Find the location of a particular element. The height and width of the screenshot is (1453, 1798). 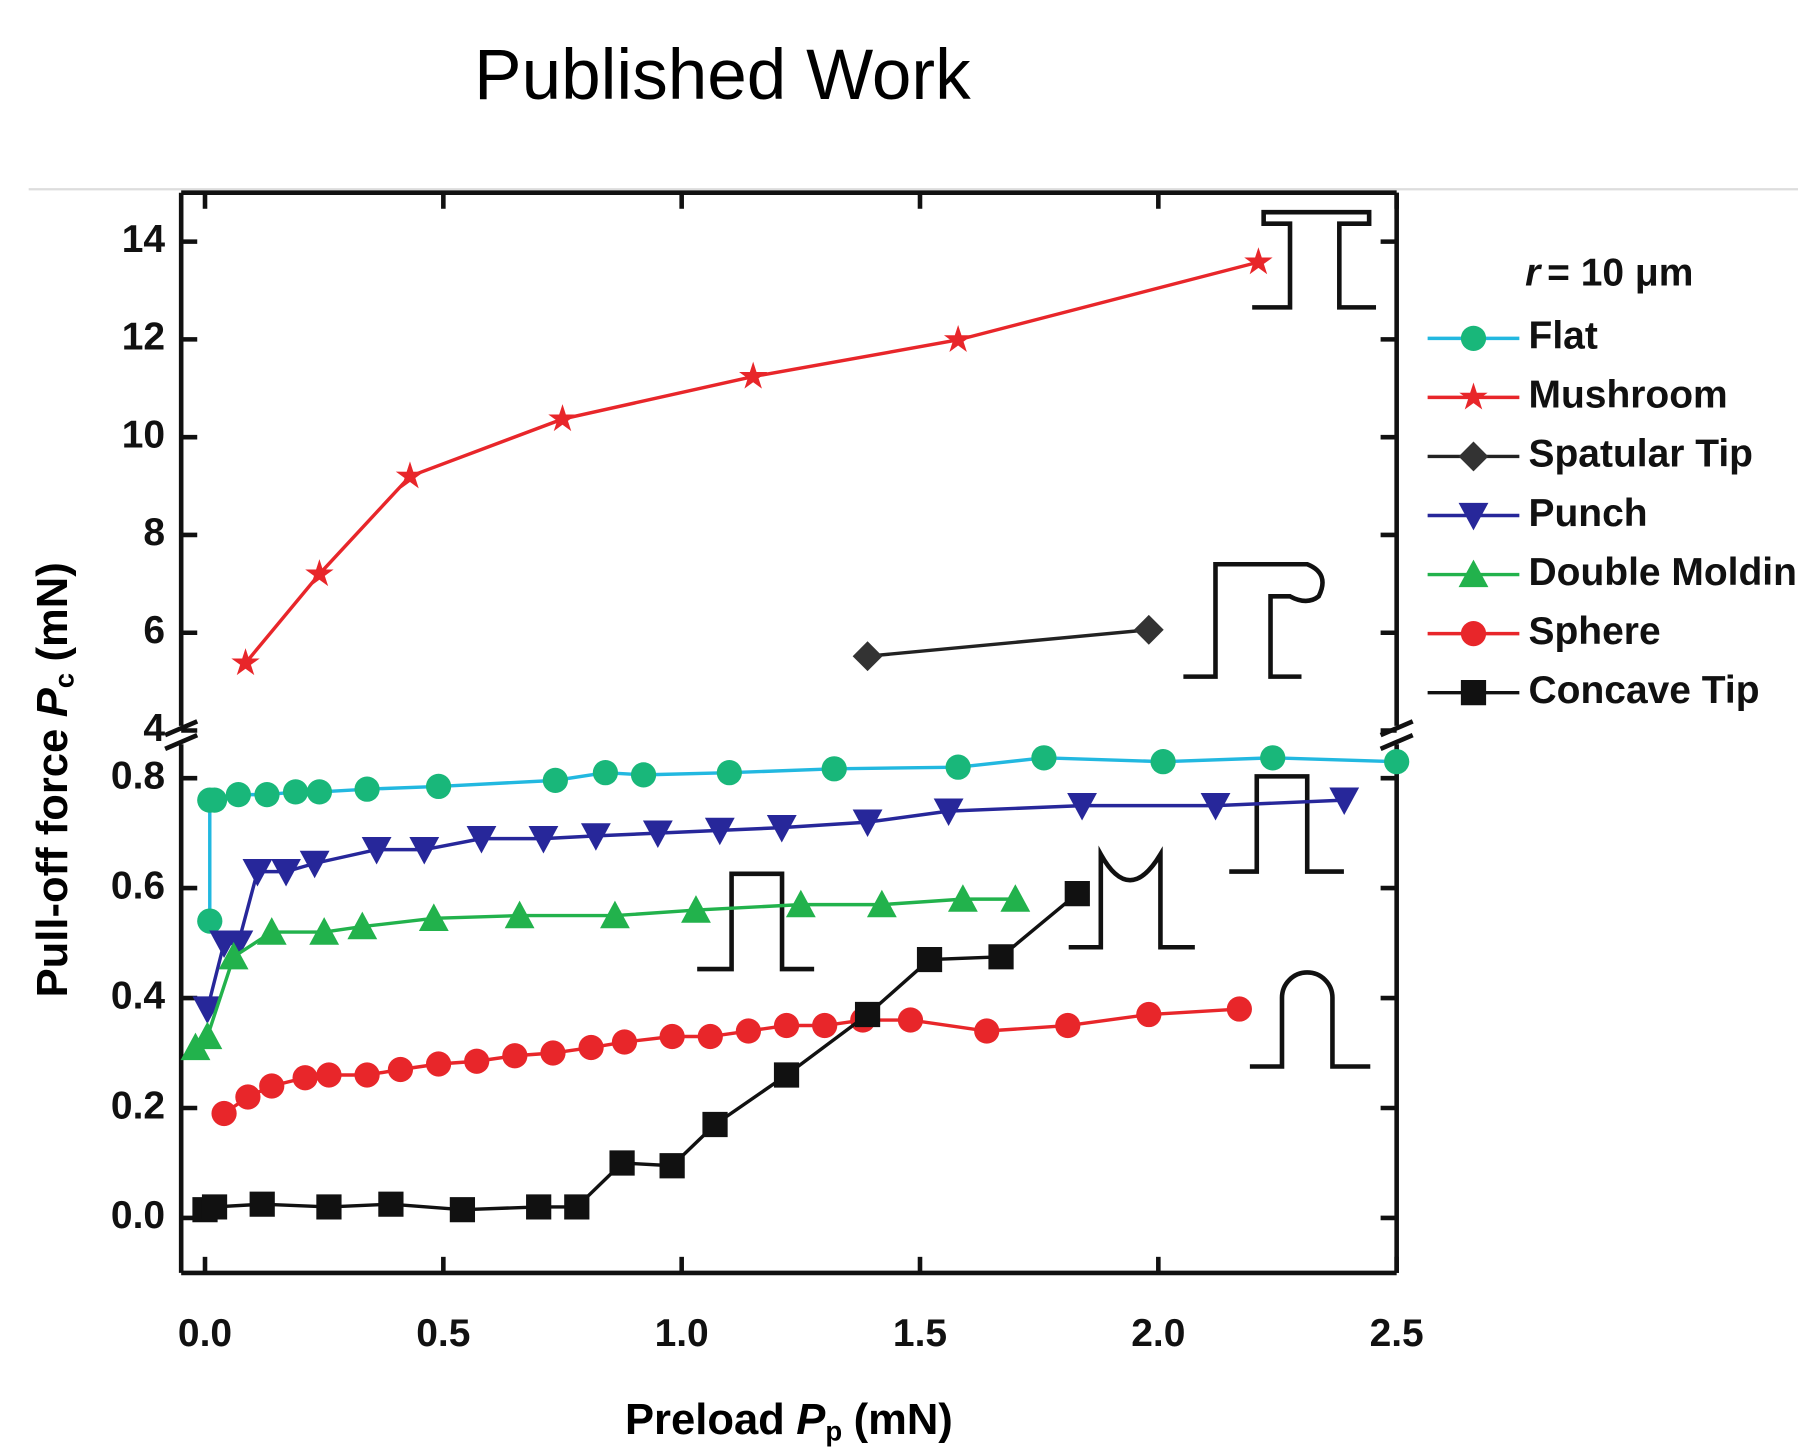

legend-label: Concave Tip is located at coordinates (1644, 690).